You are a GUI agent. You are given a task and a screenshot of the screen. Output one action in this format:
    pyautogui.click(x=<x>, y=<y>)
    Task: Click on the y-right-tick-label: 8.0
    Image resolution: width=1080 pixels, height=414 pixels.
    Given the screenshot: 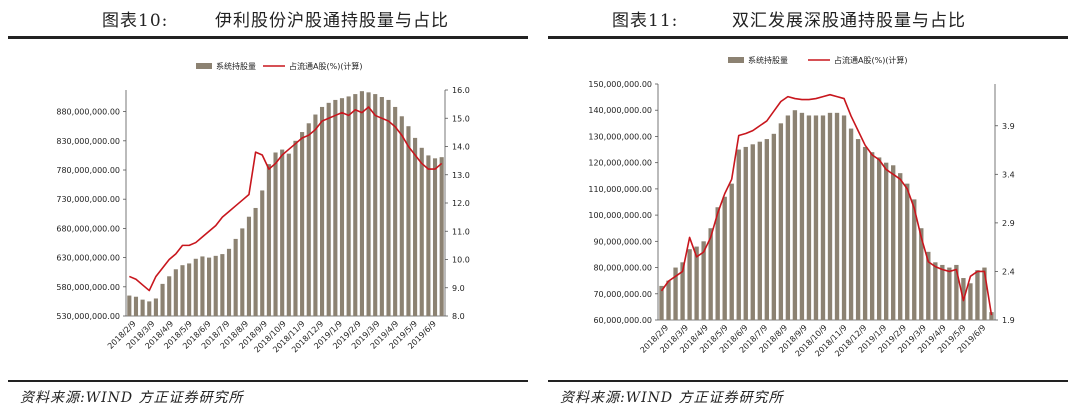 What is the action you would take?
    pyautogui.click(x=458, y=316)
    